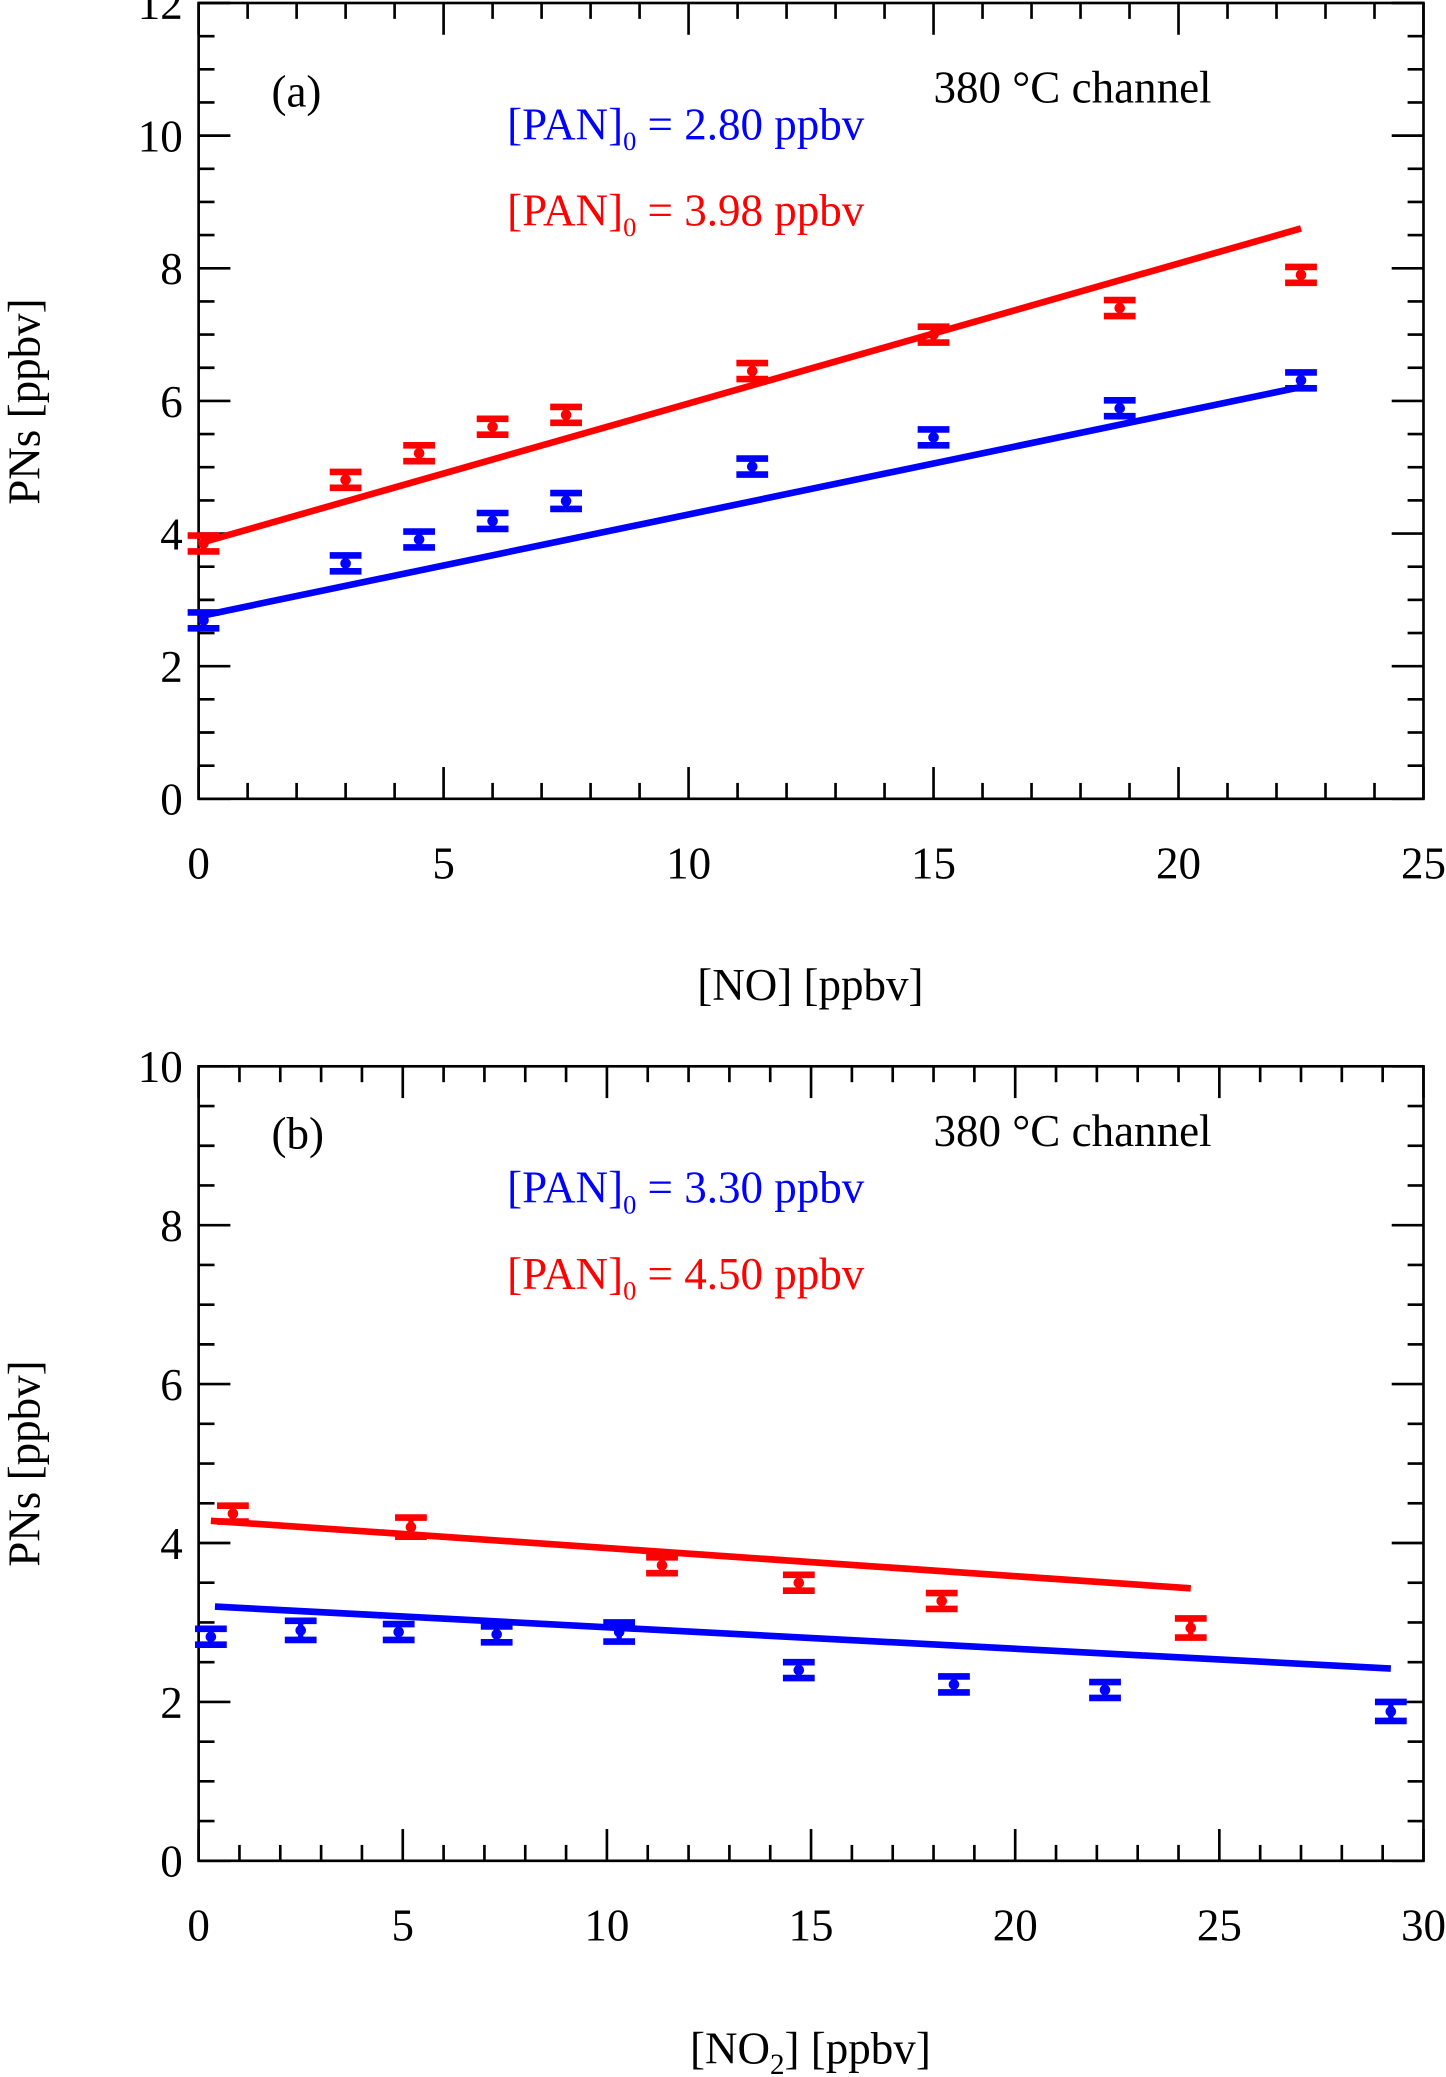 The image size is (1446, 2077). Describe the element at coordinates (686, 213) in the screenshot. I see `legend-entry: [PAN]0 = 3.98 ppbv` at that location.